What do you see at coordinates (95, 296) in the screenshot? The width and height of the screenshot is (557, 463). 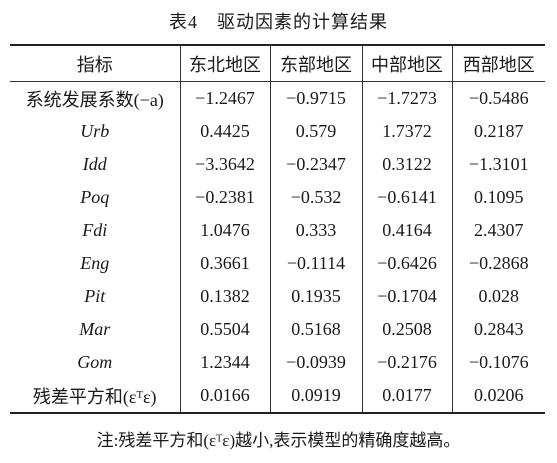 I see `row-label: Pit` at bounding box center [95, 296].